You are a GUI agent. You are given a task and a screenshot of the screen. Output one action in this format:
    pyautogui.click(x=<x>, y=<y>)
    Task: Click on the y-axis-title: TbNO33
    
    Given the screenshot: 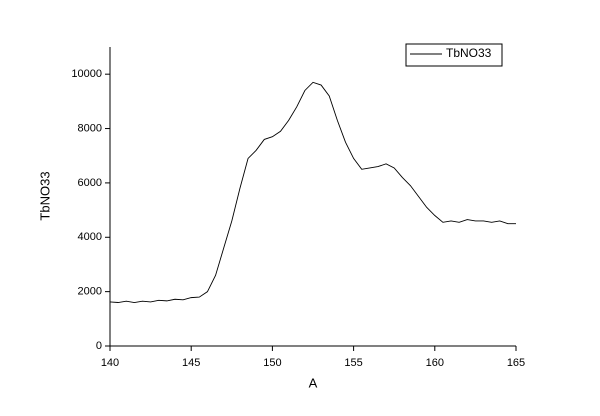 What is the action you would take?
    pyautogui.click(x=44, y=195)
    